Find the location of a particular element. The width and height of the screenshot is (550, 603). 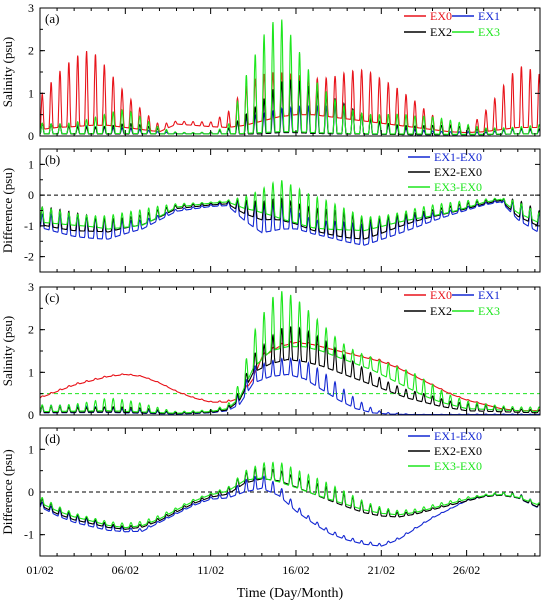

panel-label: (d) is located at coordinates (52, 438).